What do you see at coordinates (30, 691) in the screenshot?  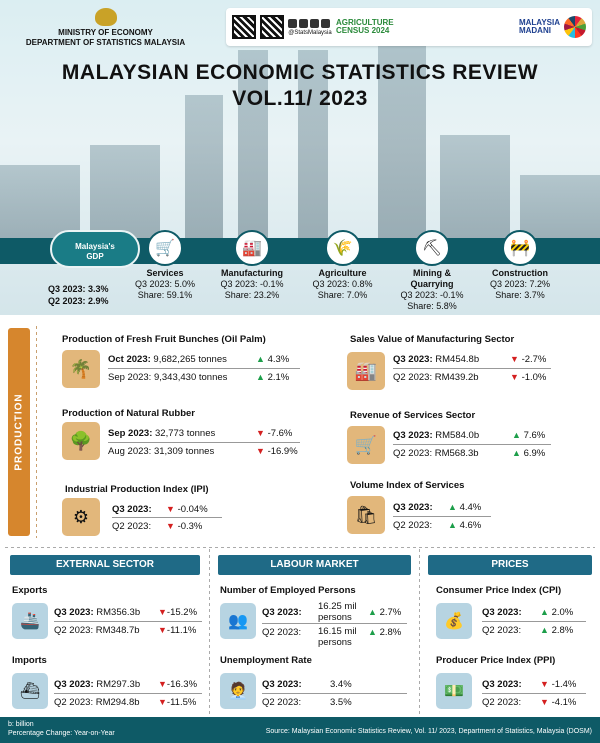 I see `import-ship-icon: ⛴` at bounding box center [30, 691].